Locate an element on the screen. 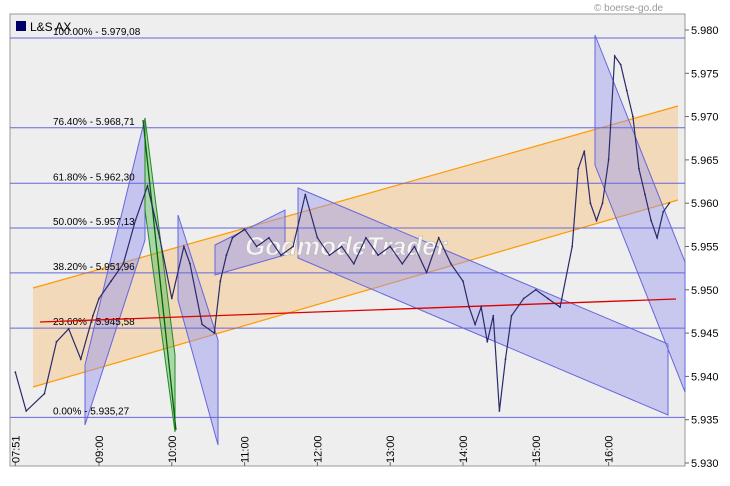  svg-text: GodmodeTrader is located at coordinates (347, 246).